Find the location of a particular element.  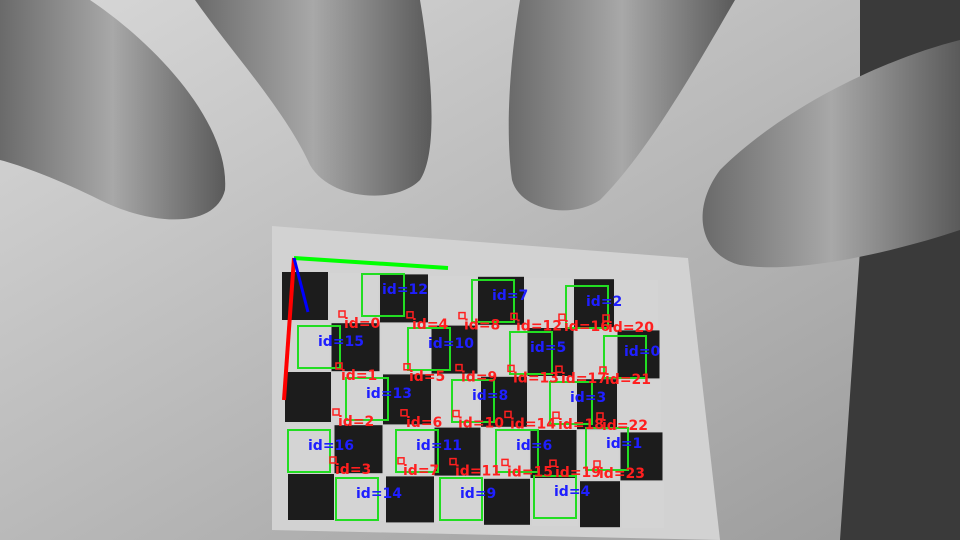

corner-id-label: id=8 is located at coordinates (482, 326).